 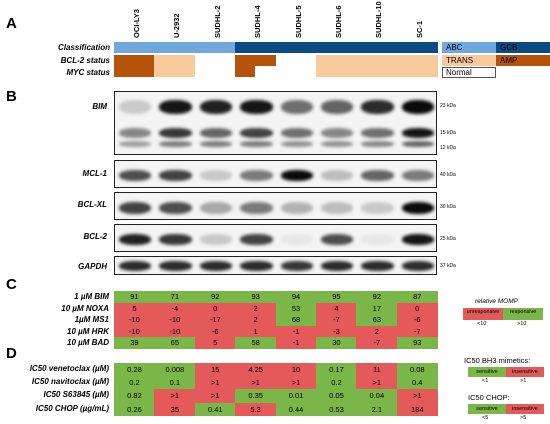 What do you see at coordinates (377, 320) in the screenshot?
I see `bh3-cell: 63` at bounding box center [377, 320].